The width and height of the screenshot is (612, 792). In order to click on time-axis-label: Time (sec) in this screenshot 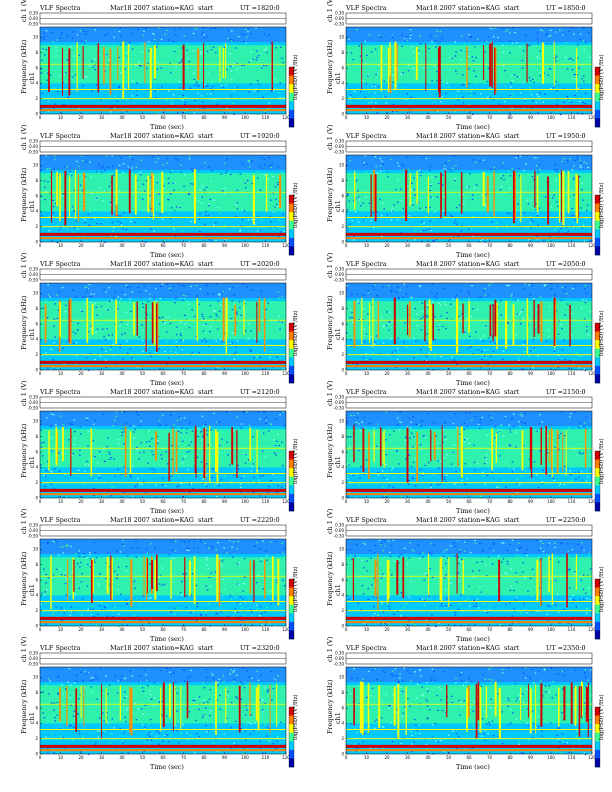, I will do `click(167, 255)`.